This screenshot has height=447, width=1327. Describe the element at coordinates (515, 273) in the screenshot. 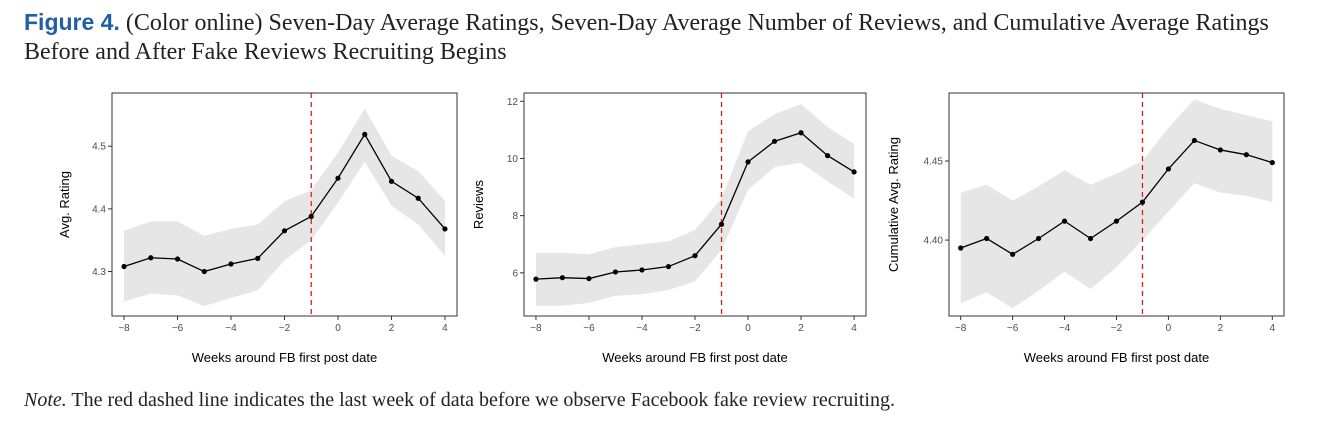

I see `y-tick-label: 6` at that location.